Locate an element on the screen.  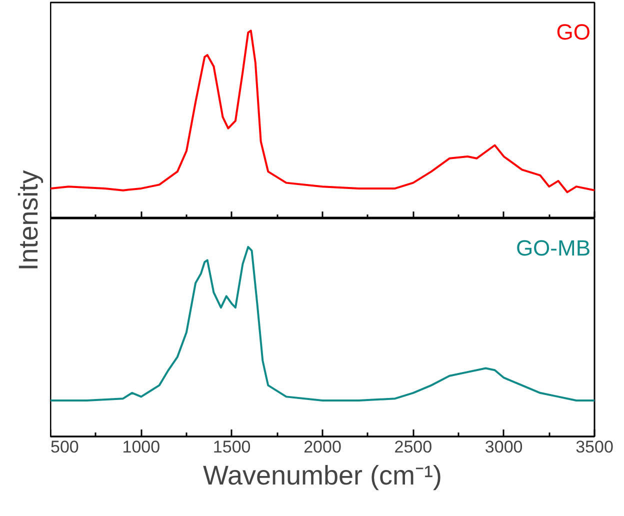
x-tick-label: 3500 is located at coordinates (595, 447).